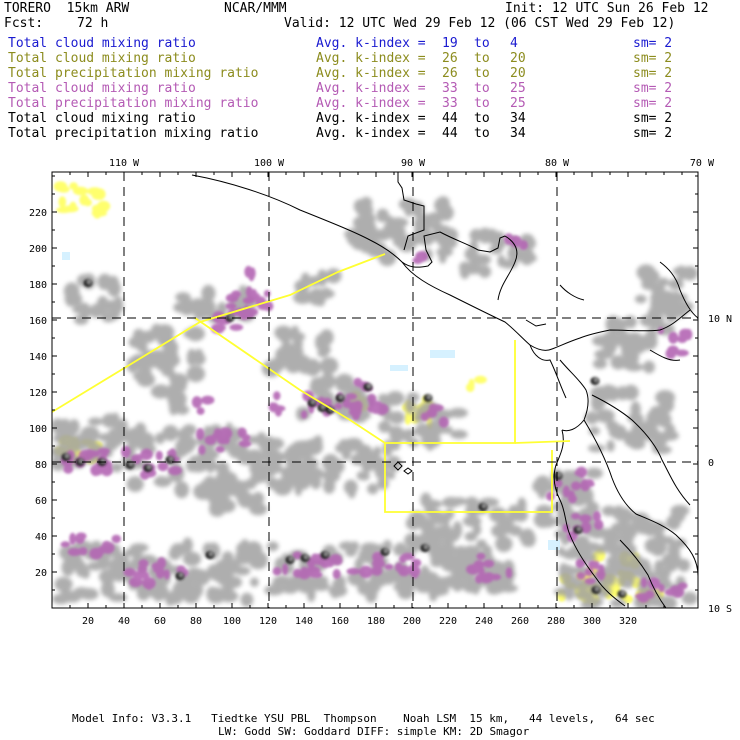 The height and width of the screenshot is (740, 740). I want to click on x-tick-label: 240, so click(484, 621).